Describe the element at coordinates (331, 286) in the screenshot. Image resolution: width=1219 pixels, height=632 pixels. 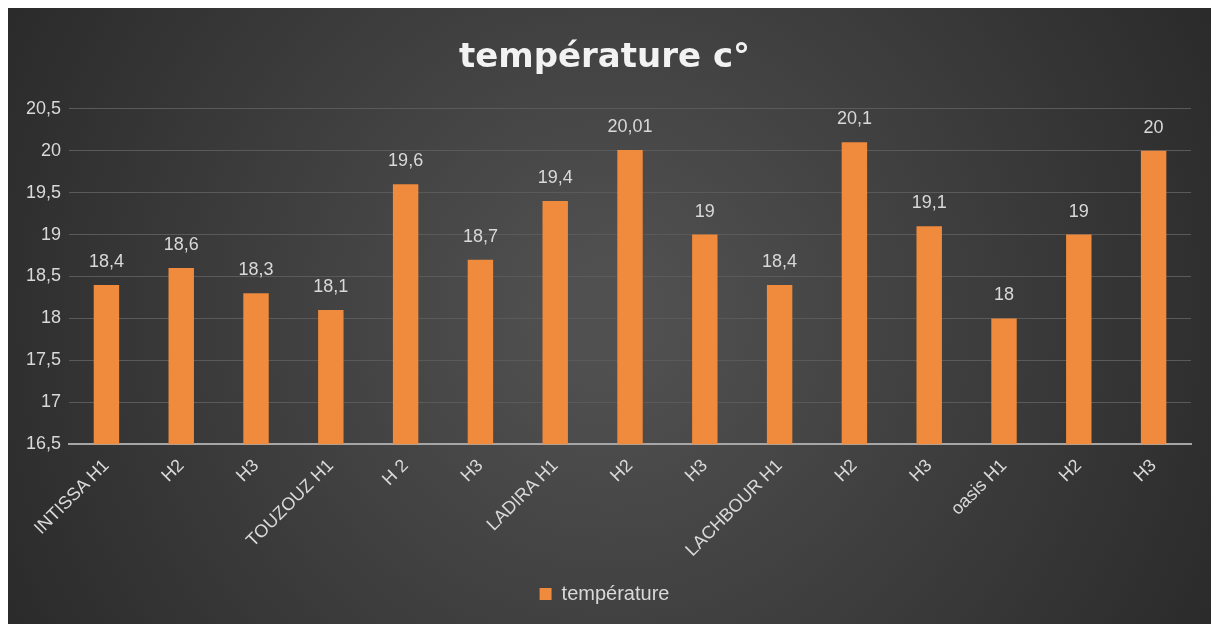
I see `data-label: 18,1` at that location.